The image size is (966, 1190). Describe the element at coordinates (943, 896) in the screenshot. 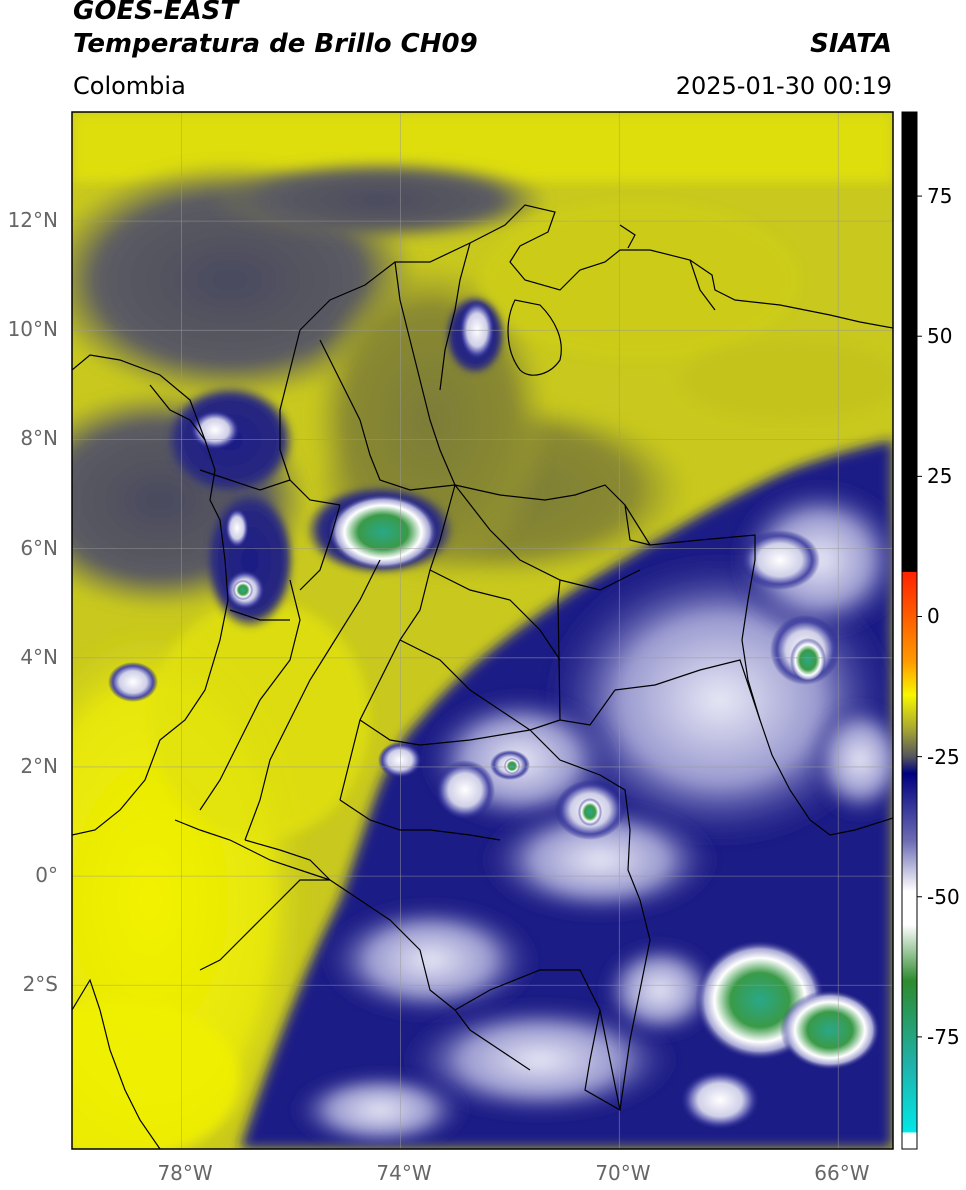

I see `colorbar-tick-label: -50` at that location.